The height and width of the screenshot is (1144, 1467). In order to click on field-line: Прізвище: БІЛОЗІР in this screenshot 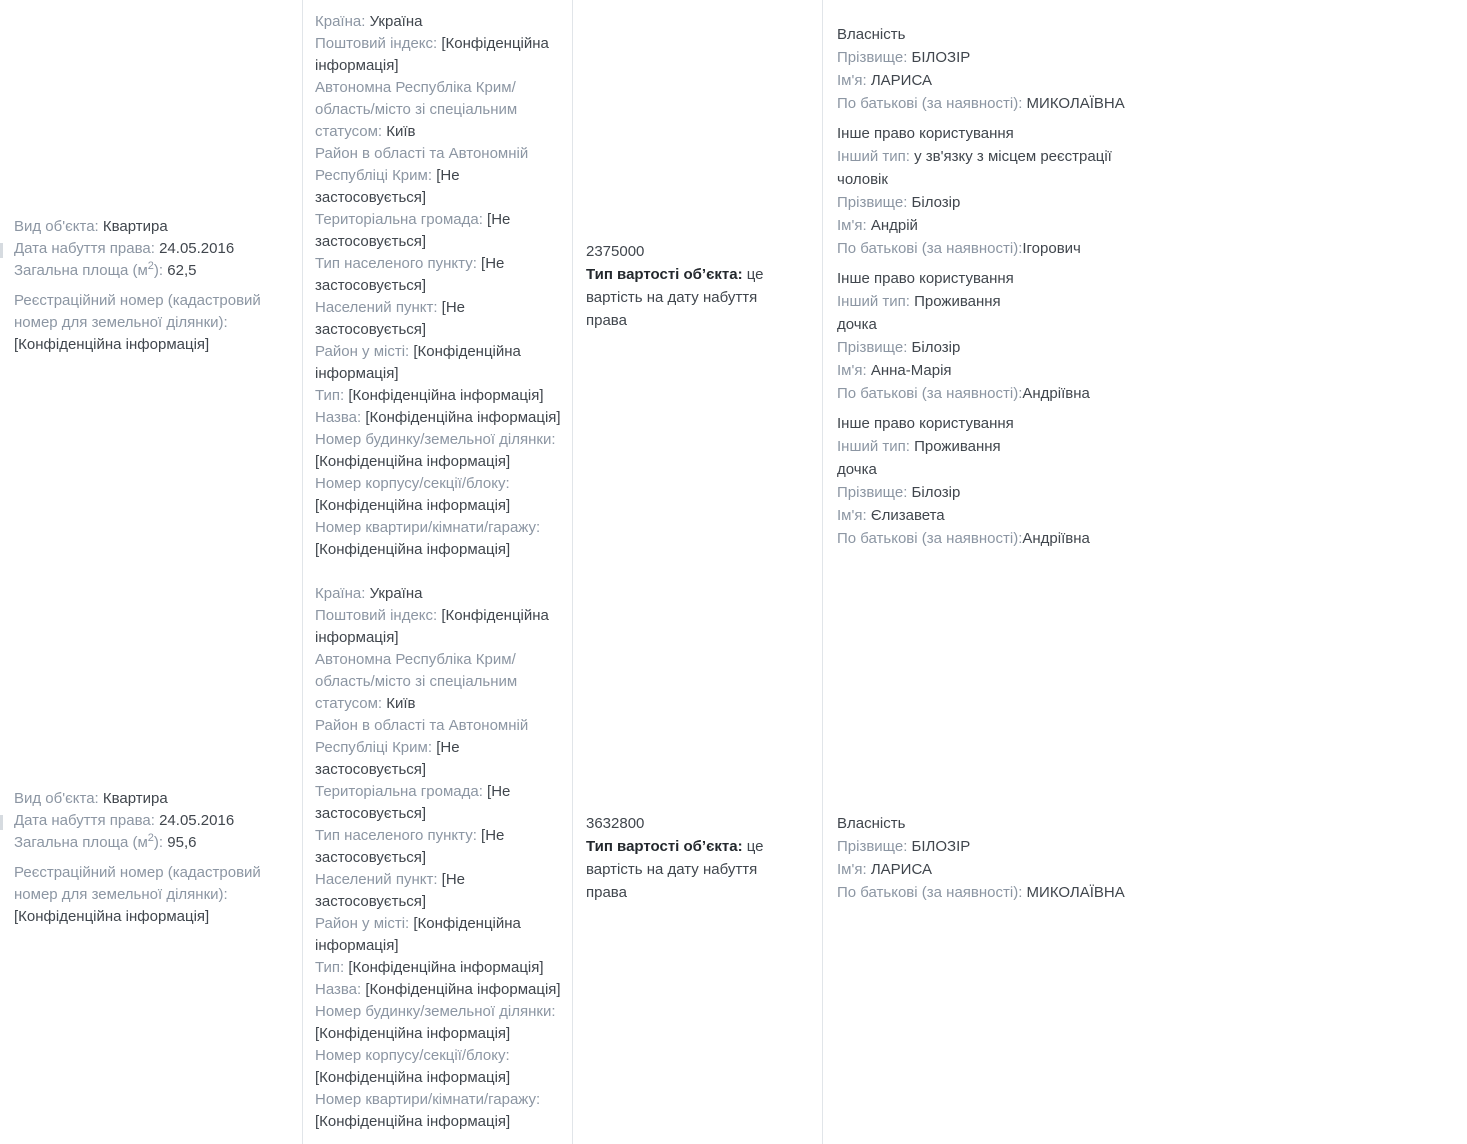, I will do `click(1009, 57)`.